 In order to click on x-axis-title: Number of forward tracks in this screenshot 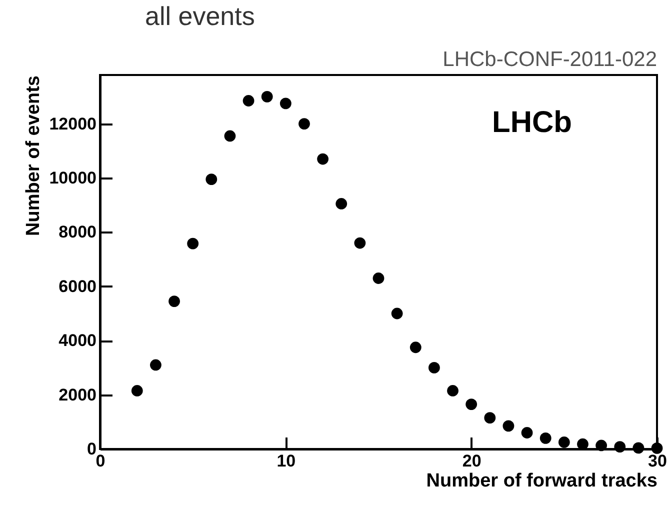, I will do `click(542, 481)`.